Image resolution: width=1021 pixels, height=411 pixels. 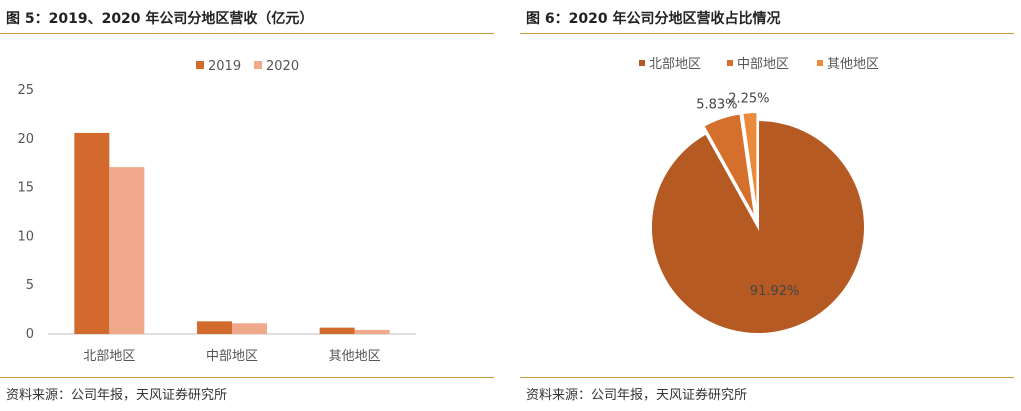 What do you see at coordinates (25, 236) in the screenshot?
I see `y-tick-label: 10` at bounding box center [25, 236].